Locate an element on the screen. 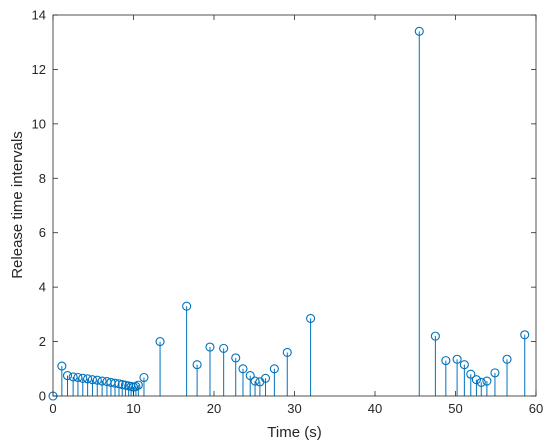 This screenshot has width=550, height=444. y-tick-label: 14 is located at coordinates (39, 15).